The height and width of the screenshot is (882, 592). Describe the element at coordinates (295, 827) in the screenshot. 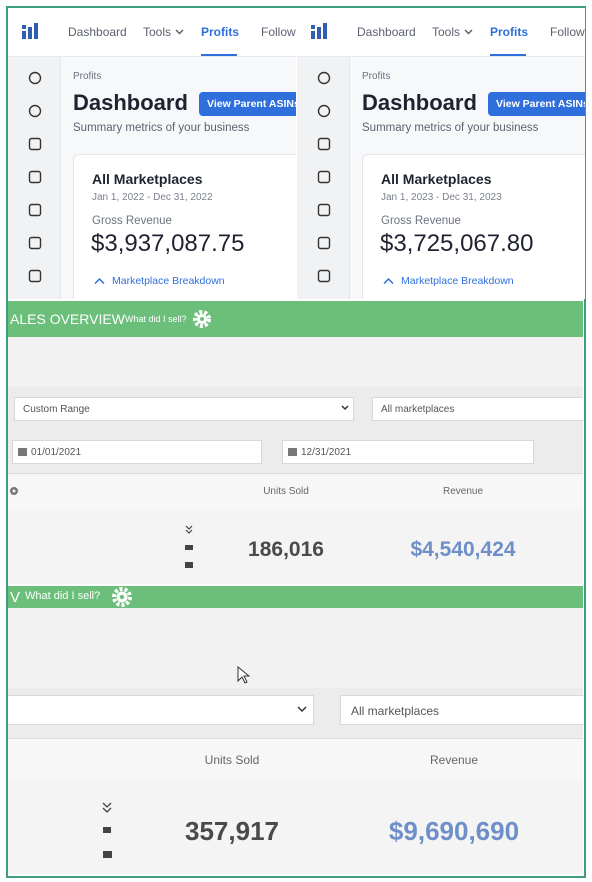

I see `table-row: 357,917 $9,690,690` at that location.